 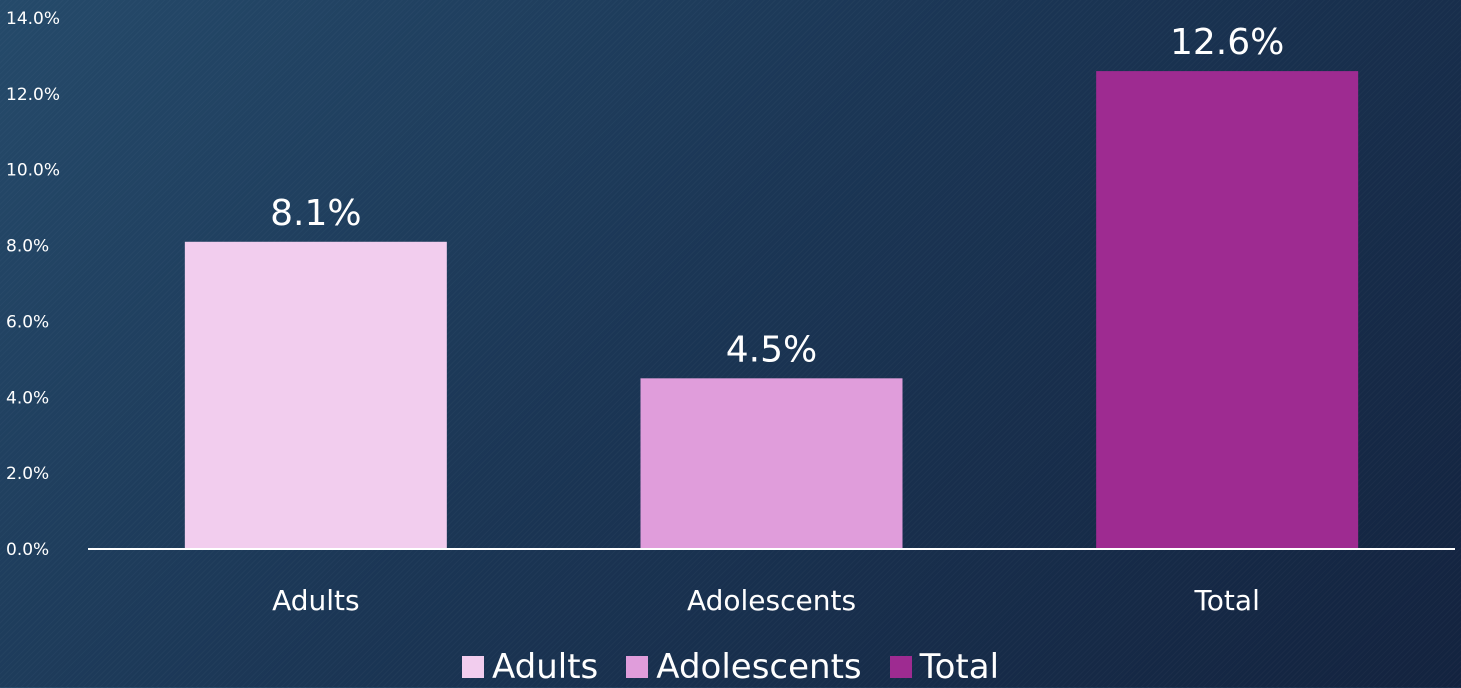 I want to click on x-tick-label-adolescents: Adolescents, so click(x=771, y=600).